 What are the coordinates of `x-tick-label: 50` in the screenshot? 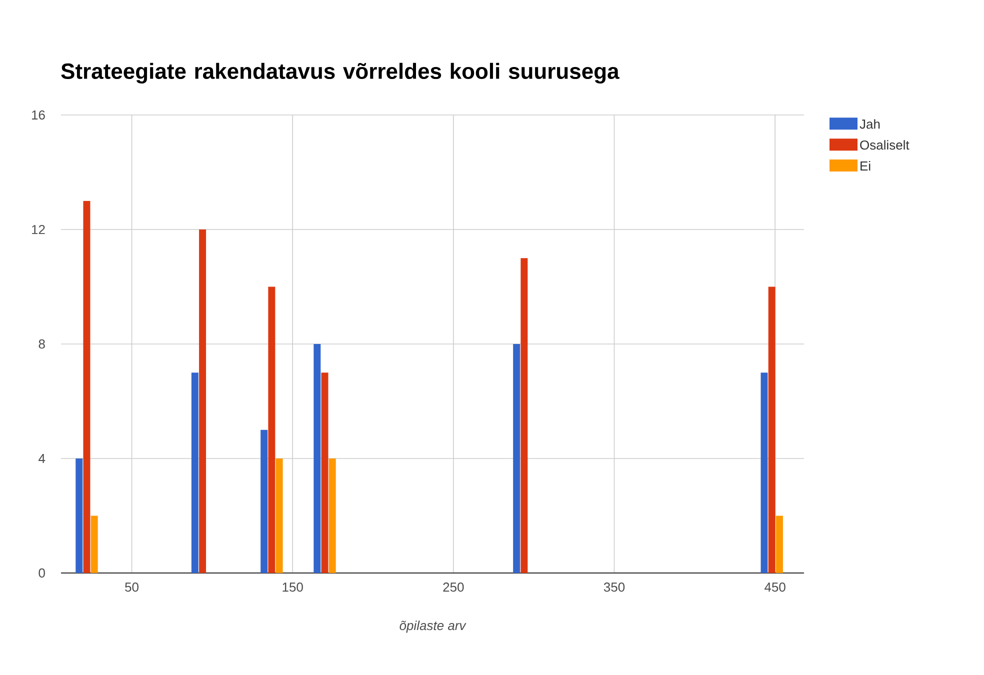 It's located at (131, 587).